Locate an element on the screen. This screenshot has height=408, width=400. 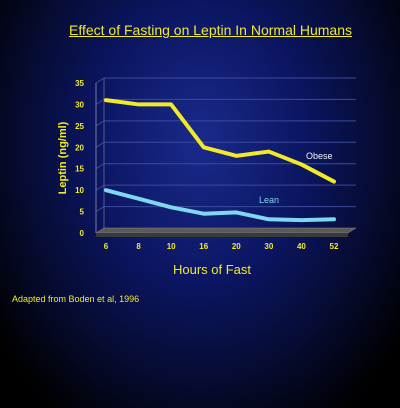
x-tick-label: 52 is located at coordinates (334, 246).